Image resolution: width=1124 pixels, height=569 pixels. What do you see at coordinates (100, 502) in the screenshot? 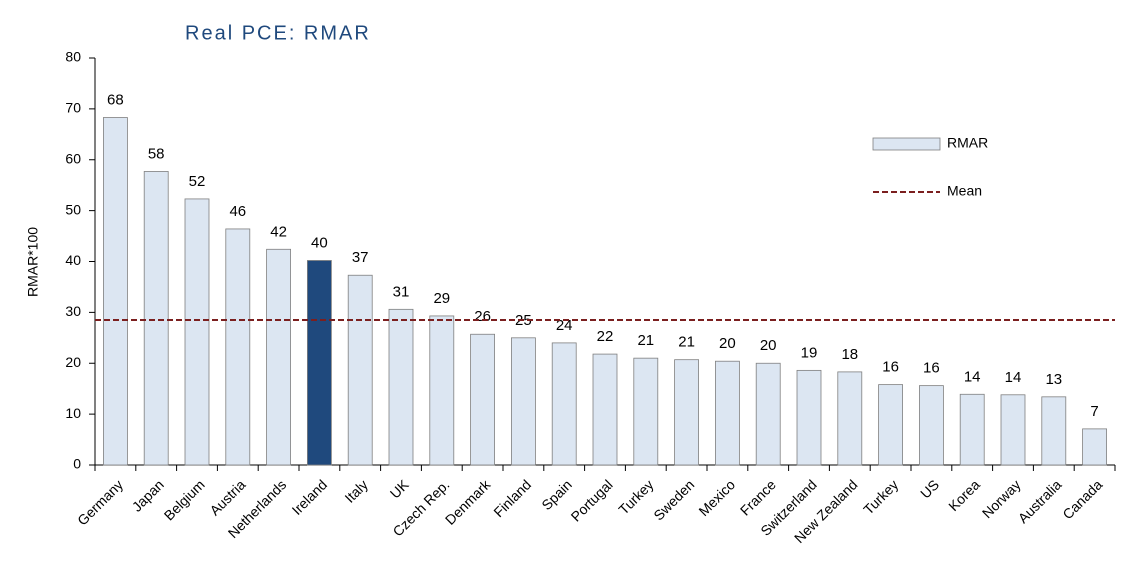
I see `x-tick-label: Germany` at bounding box center [100, 502].